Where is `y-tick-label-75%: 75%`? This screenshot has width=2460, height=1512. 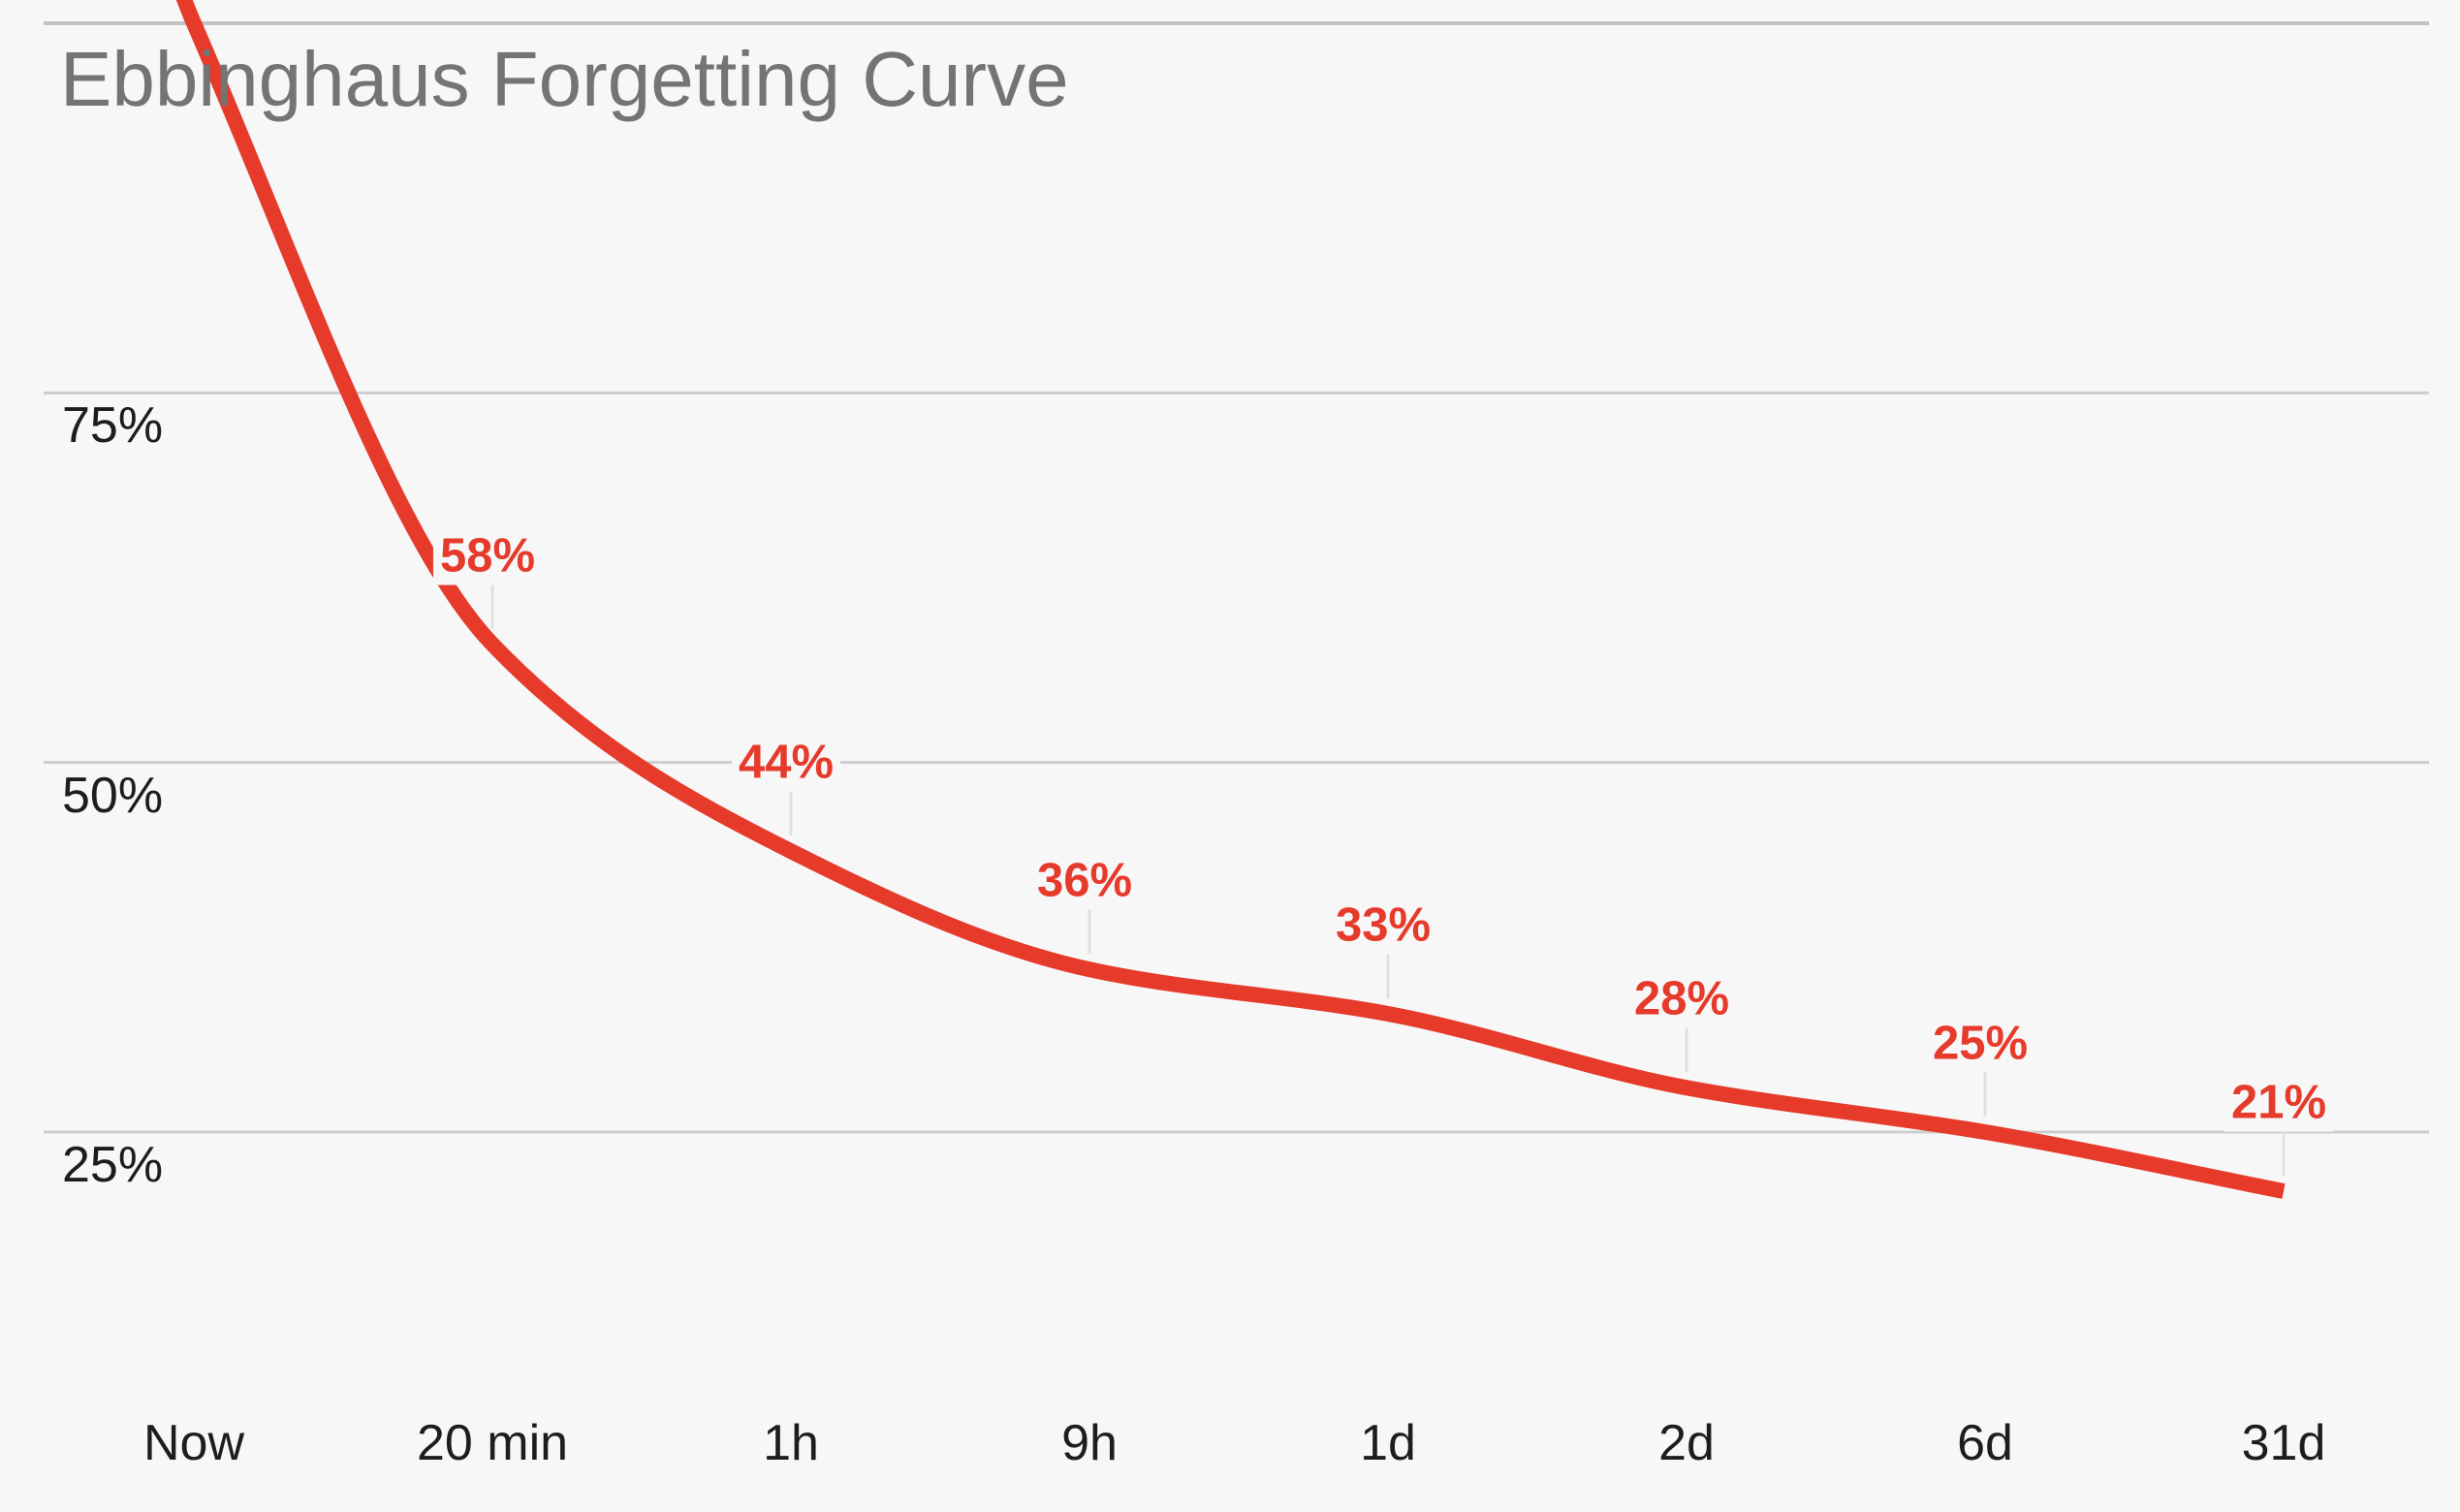 y-tick-label-75%: 75% is located at coordinates (113, 426).